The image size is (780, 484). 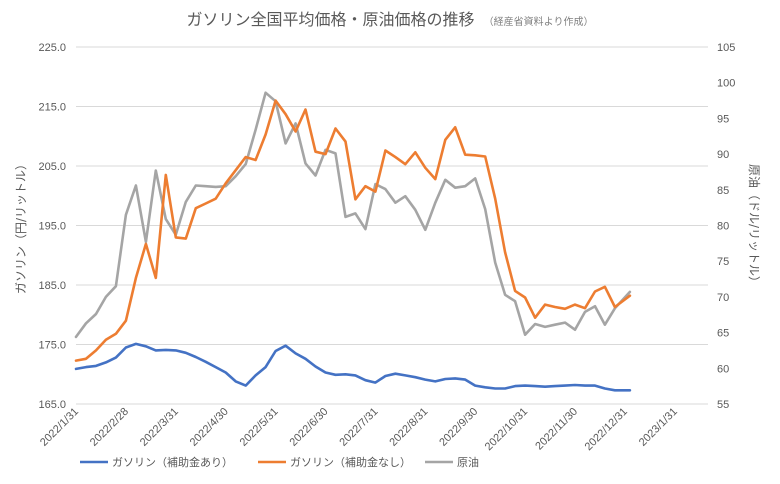 What do you see at coordinates (408, 427) in the screenshot?
I see `x-tick-label: 2022/8/31` at bounding box center [408, 427].